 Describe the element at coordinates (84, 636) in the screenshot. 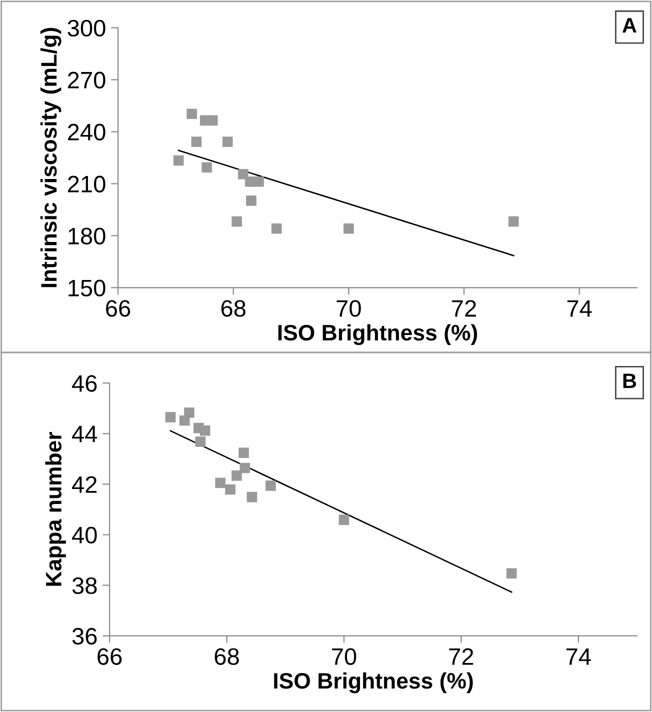

I see `y-tick-label: 36` at that location.